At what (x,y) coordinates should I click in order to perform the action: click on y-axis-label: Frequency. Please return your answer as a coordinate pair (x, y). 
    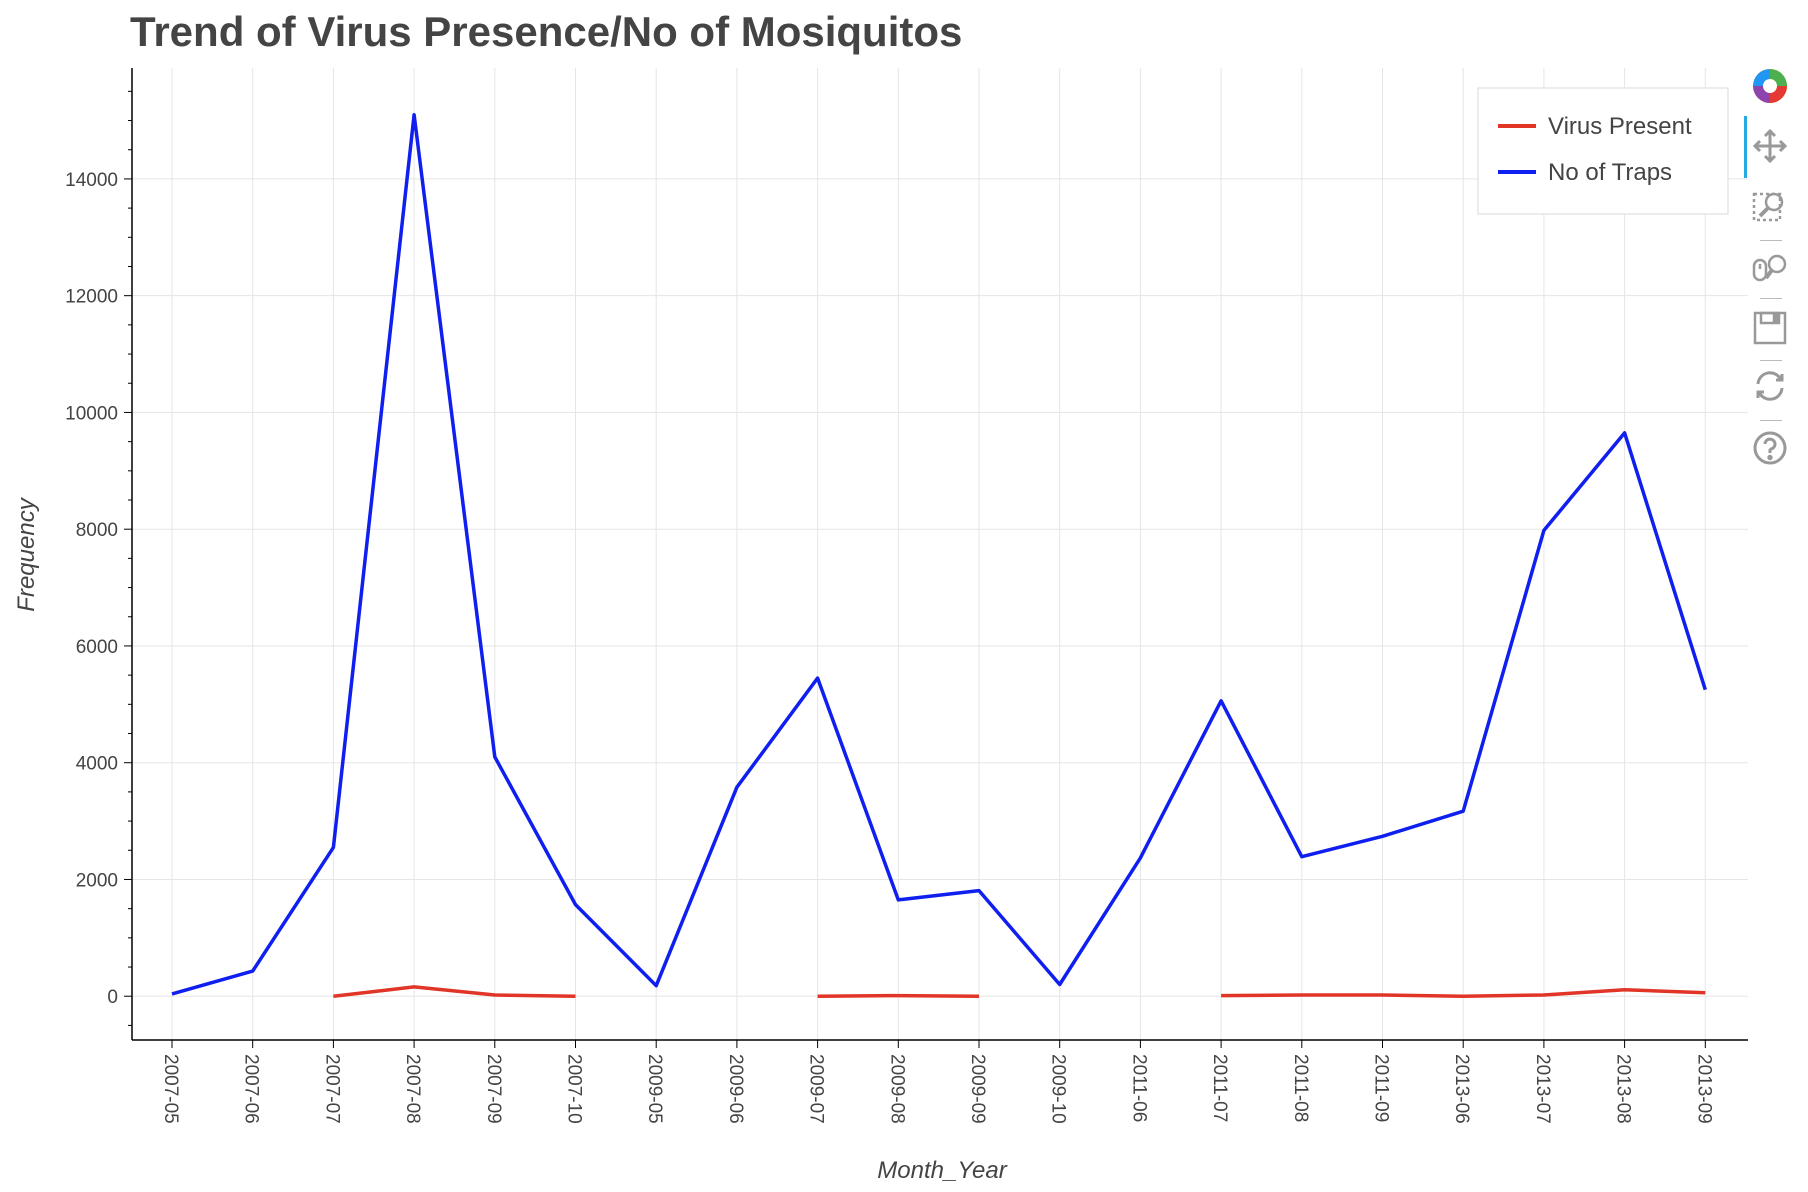
    Looking at the image, I should click on (26, 553).